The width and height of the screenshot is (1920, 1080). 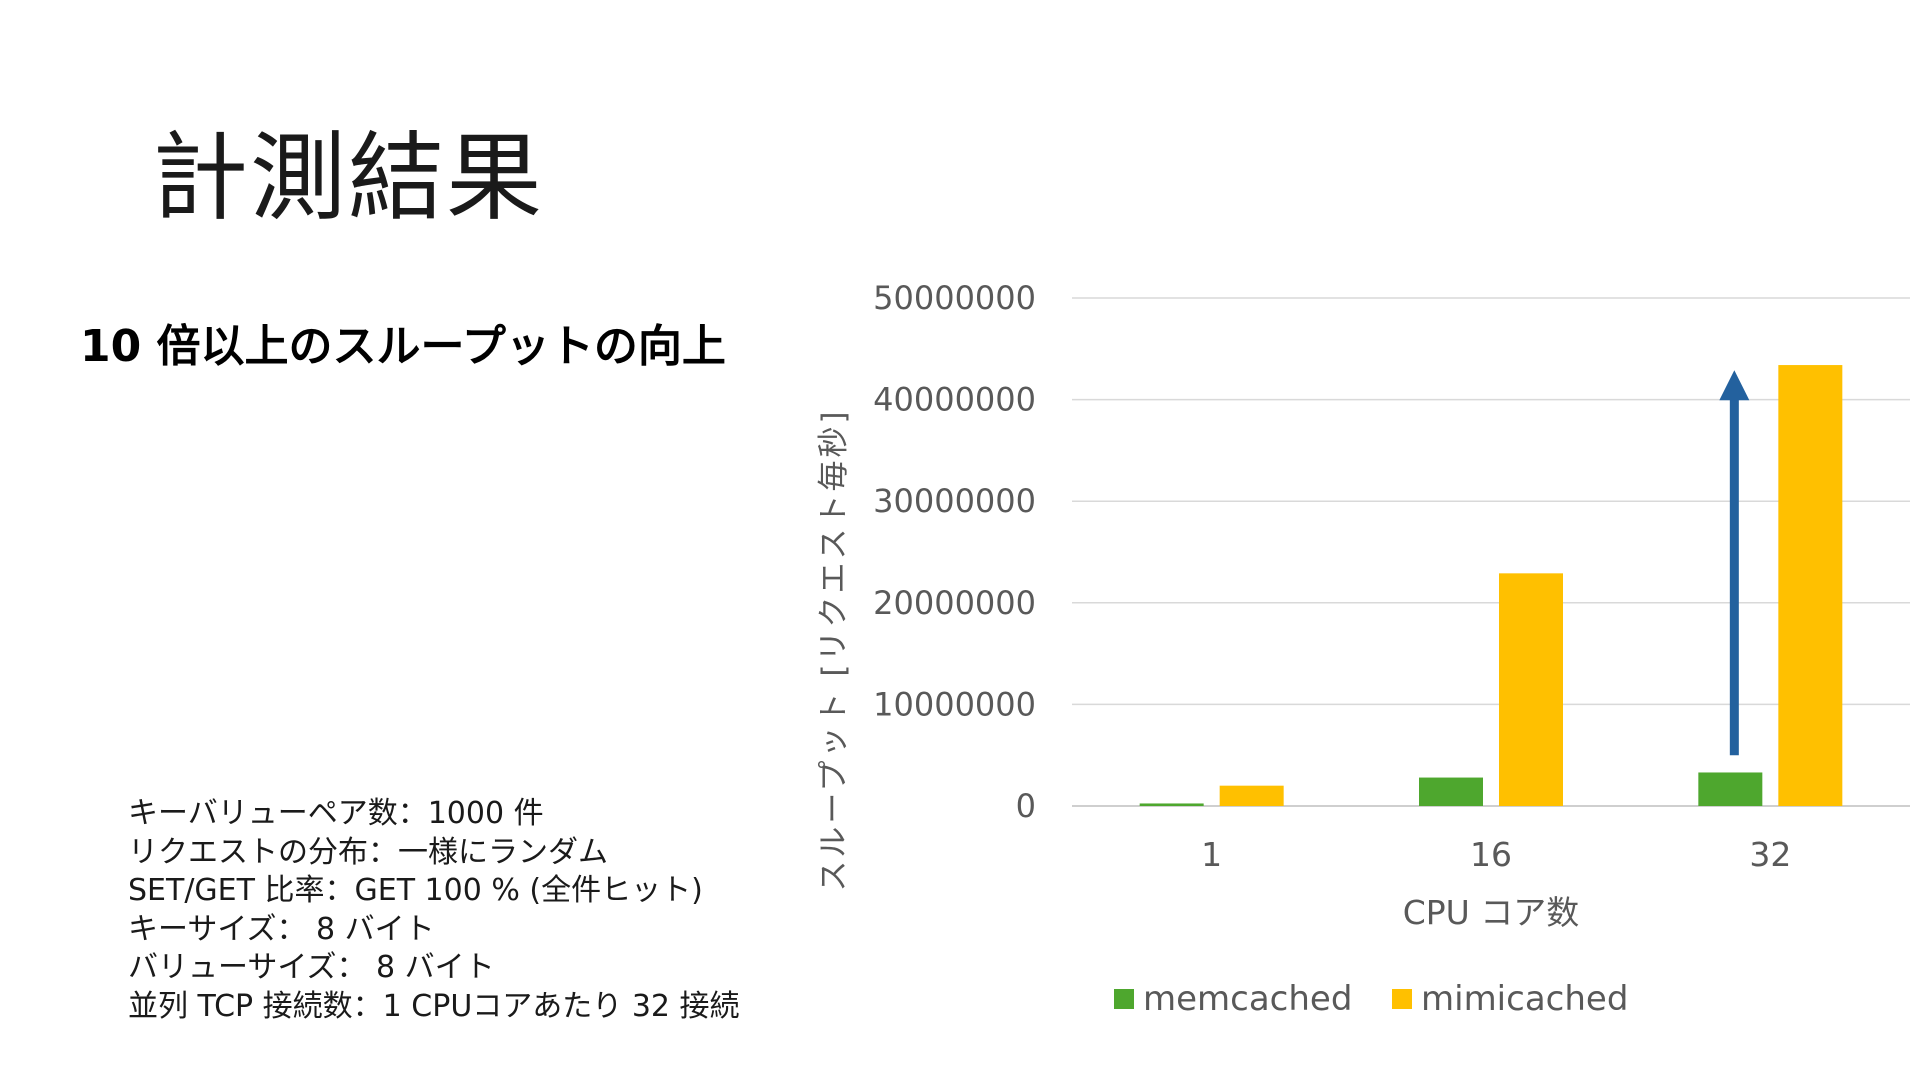 I want to click on x-tick-label: 32, so click(x=1770, y=854).